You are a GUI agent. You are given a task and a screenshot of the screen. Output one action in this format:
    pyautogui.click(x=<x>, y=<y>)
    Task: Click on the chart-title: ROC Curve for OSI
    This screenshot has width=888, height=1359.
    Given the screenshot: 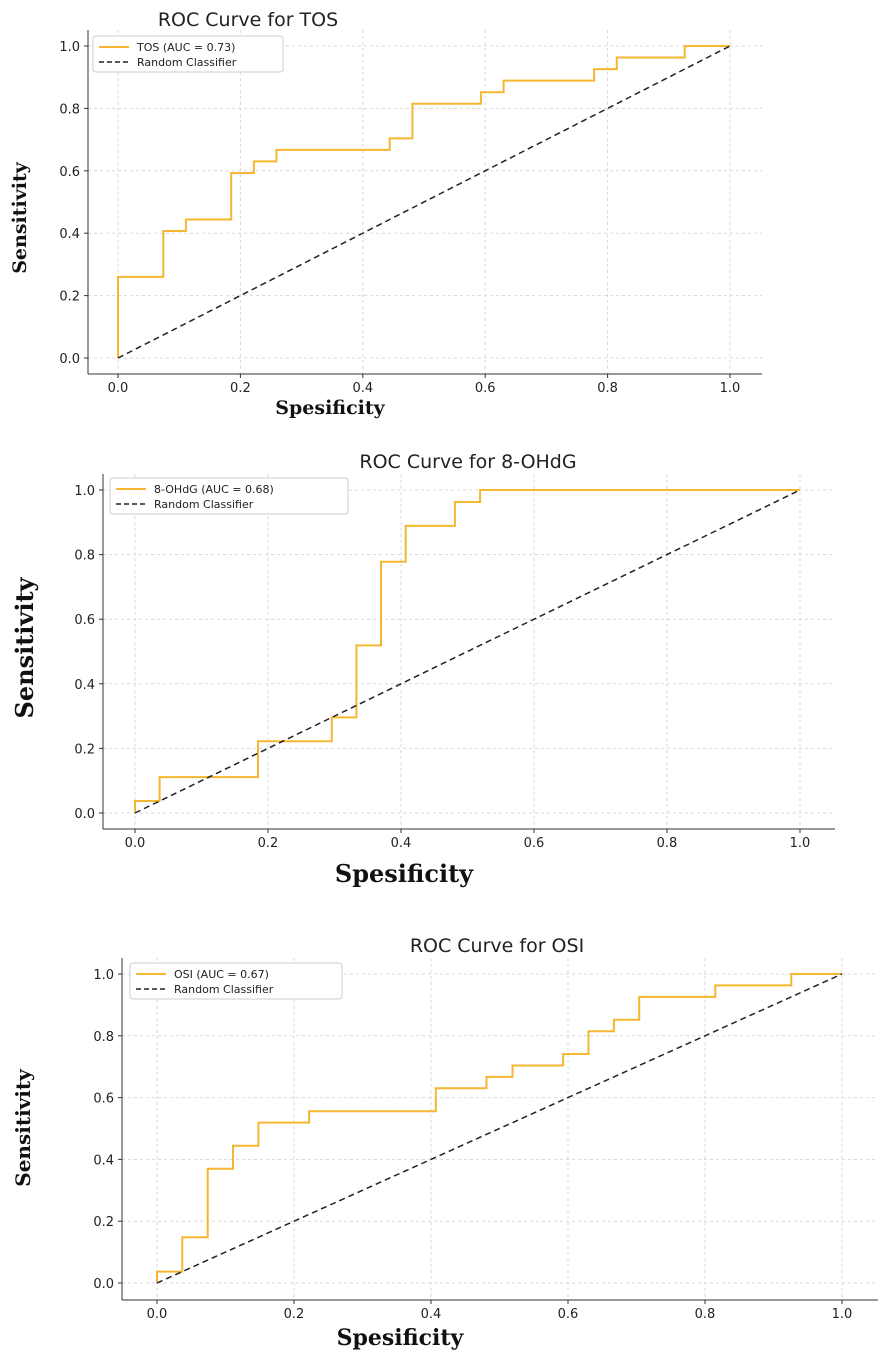 What is the action you would take?
    pyautogui.click(x=497, y=946)
    